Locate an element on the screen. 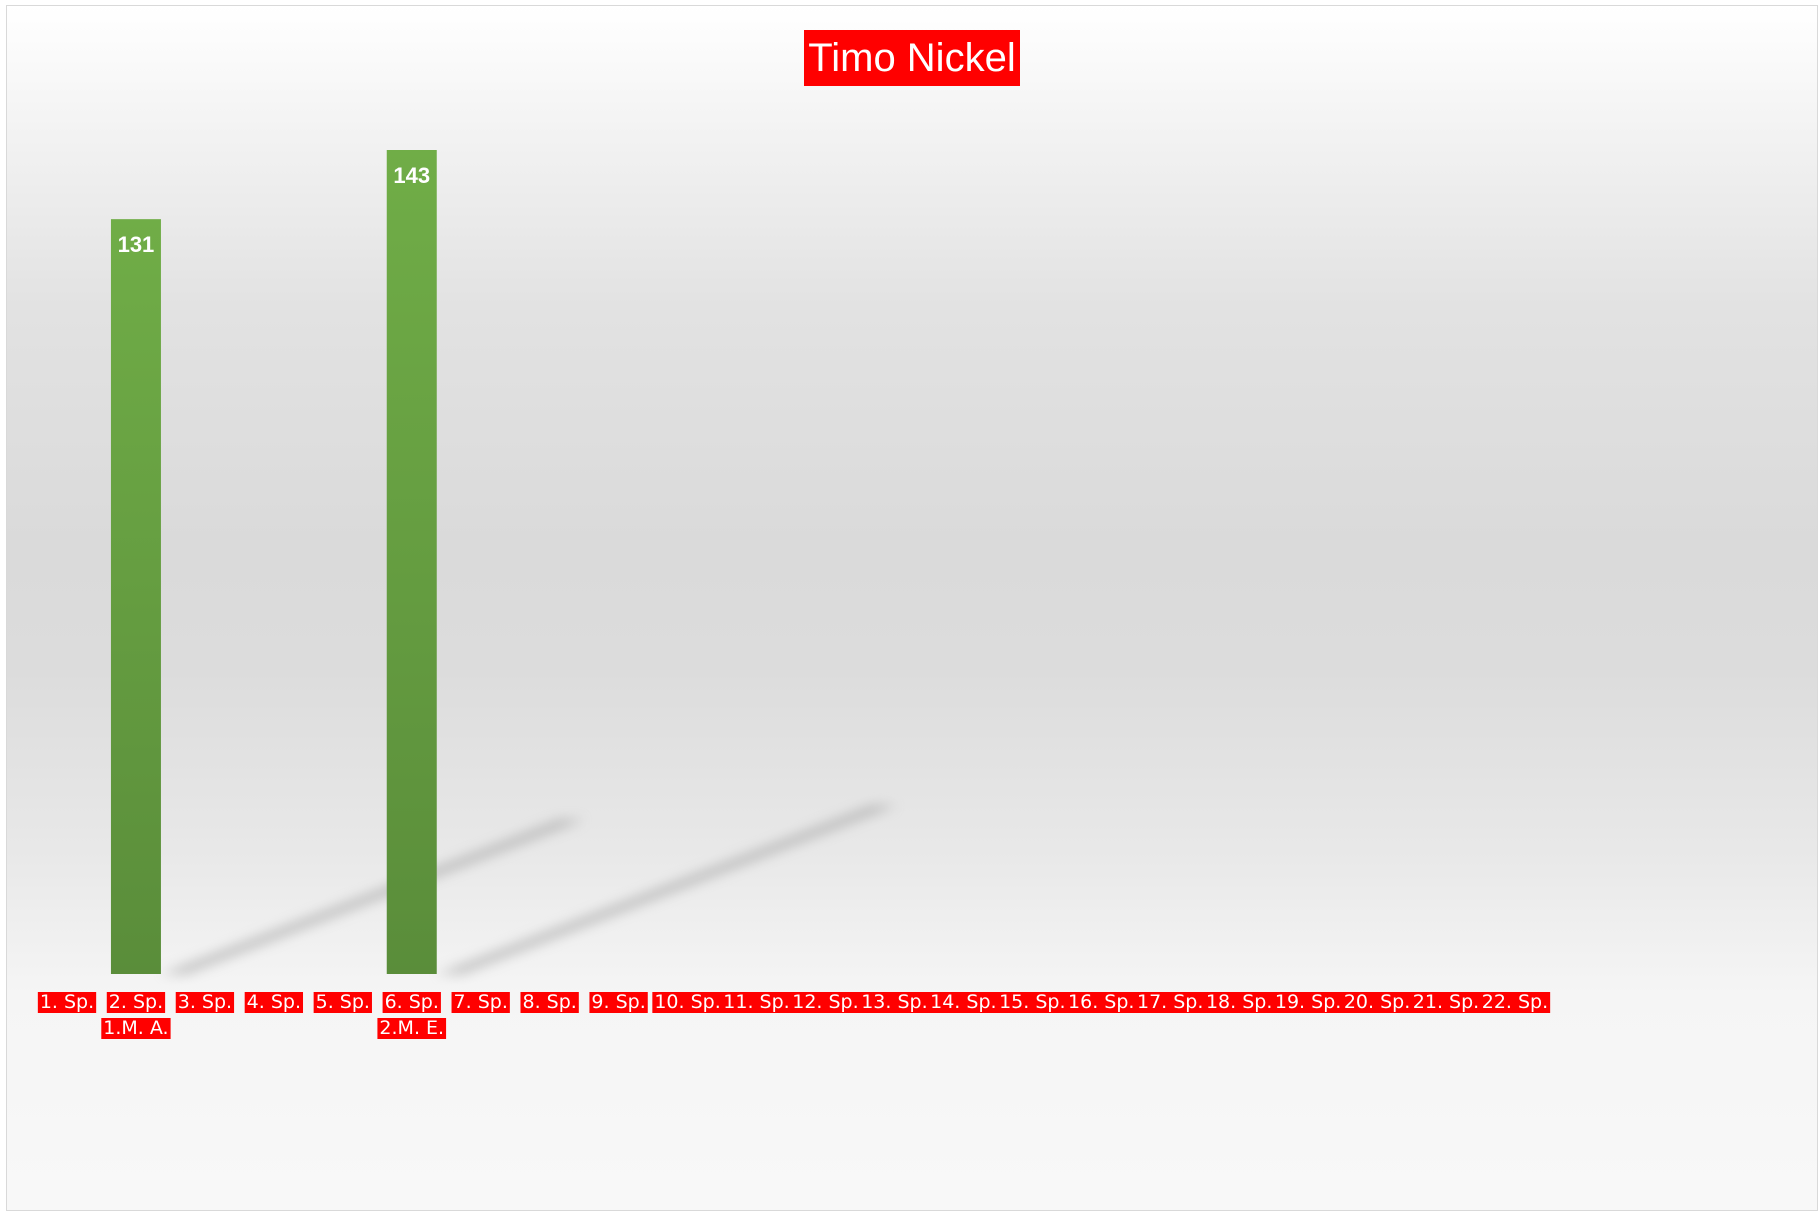 This screenshot has height=1211, width=1818. svg-text: 2. Sp. is located at coordinates (136, 1002).